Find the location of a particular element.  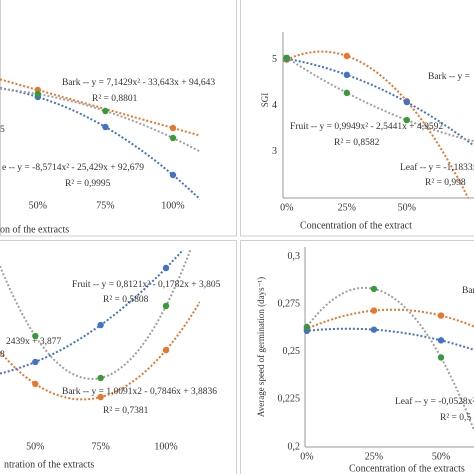

y-tick-label: 0,25 is located at coordinates (292, 351).